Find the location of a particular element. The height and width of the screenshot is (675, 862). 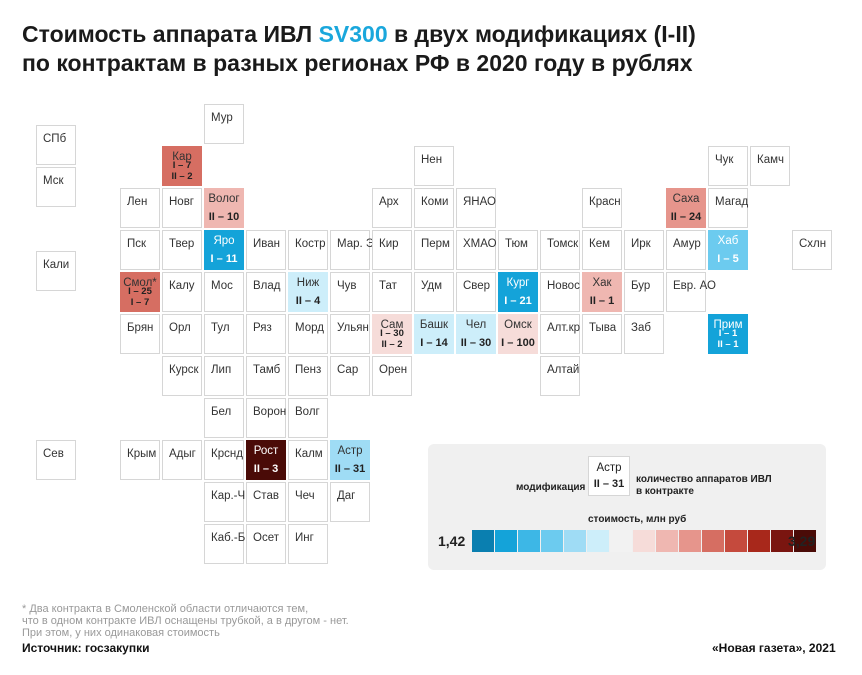

region-name: Тат is located at coordinates (388, 286).